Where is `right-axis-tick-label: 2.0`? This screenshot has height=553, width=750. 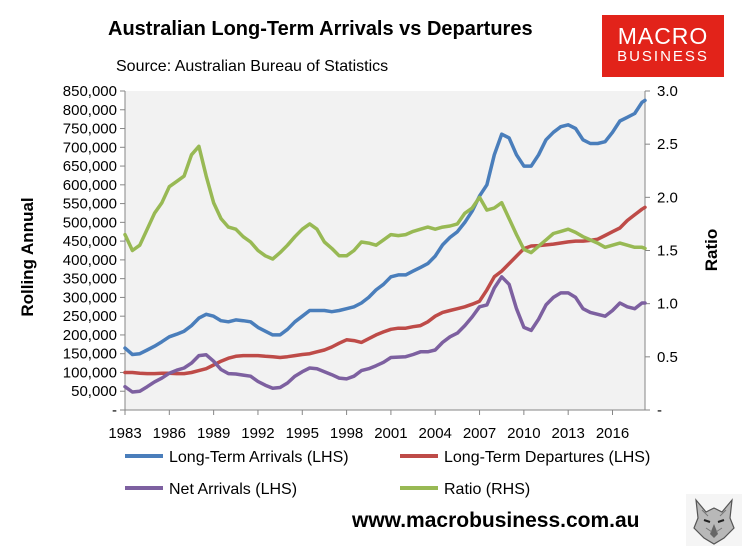 right-axis-tick-label: 2.0 is located at coordinates (667, 197).